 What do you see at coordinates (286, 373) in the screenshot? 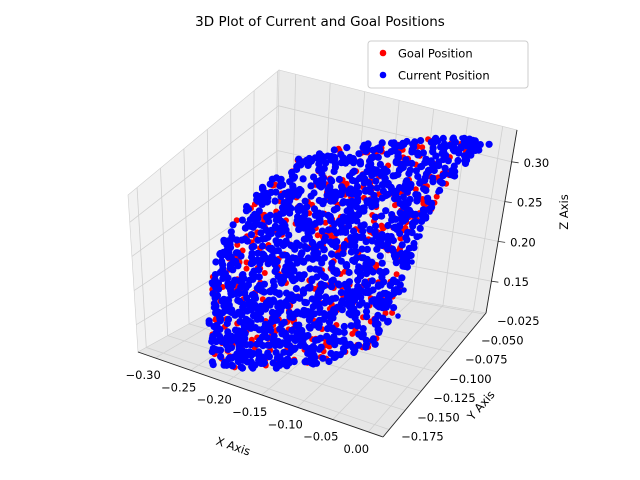
I see `y-gridline` at bounding box center [286, 373].